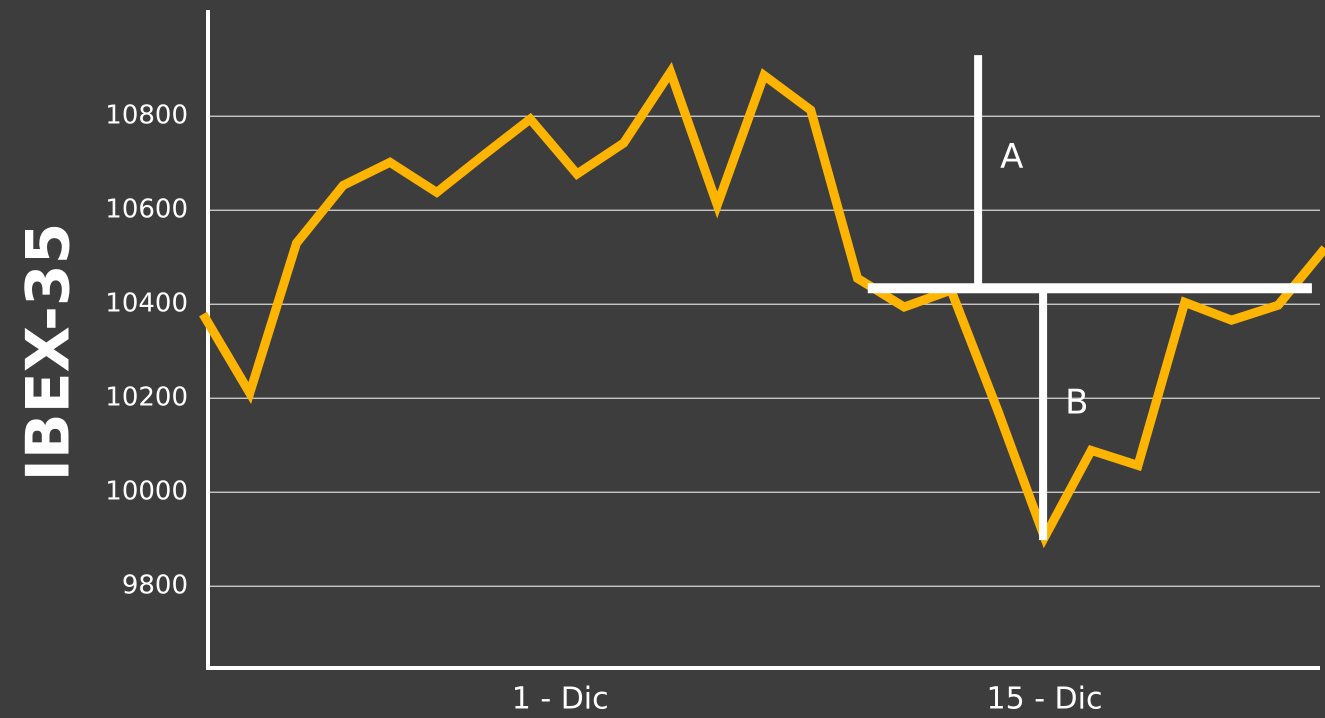  Describe the element at coordinates (146, 398) in the screenshot. I see `y-tick-label: 10200` at that location.